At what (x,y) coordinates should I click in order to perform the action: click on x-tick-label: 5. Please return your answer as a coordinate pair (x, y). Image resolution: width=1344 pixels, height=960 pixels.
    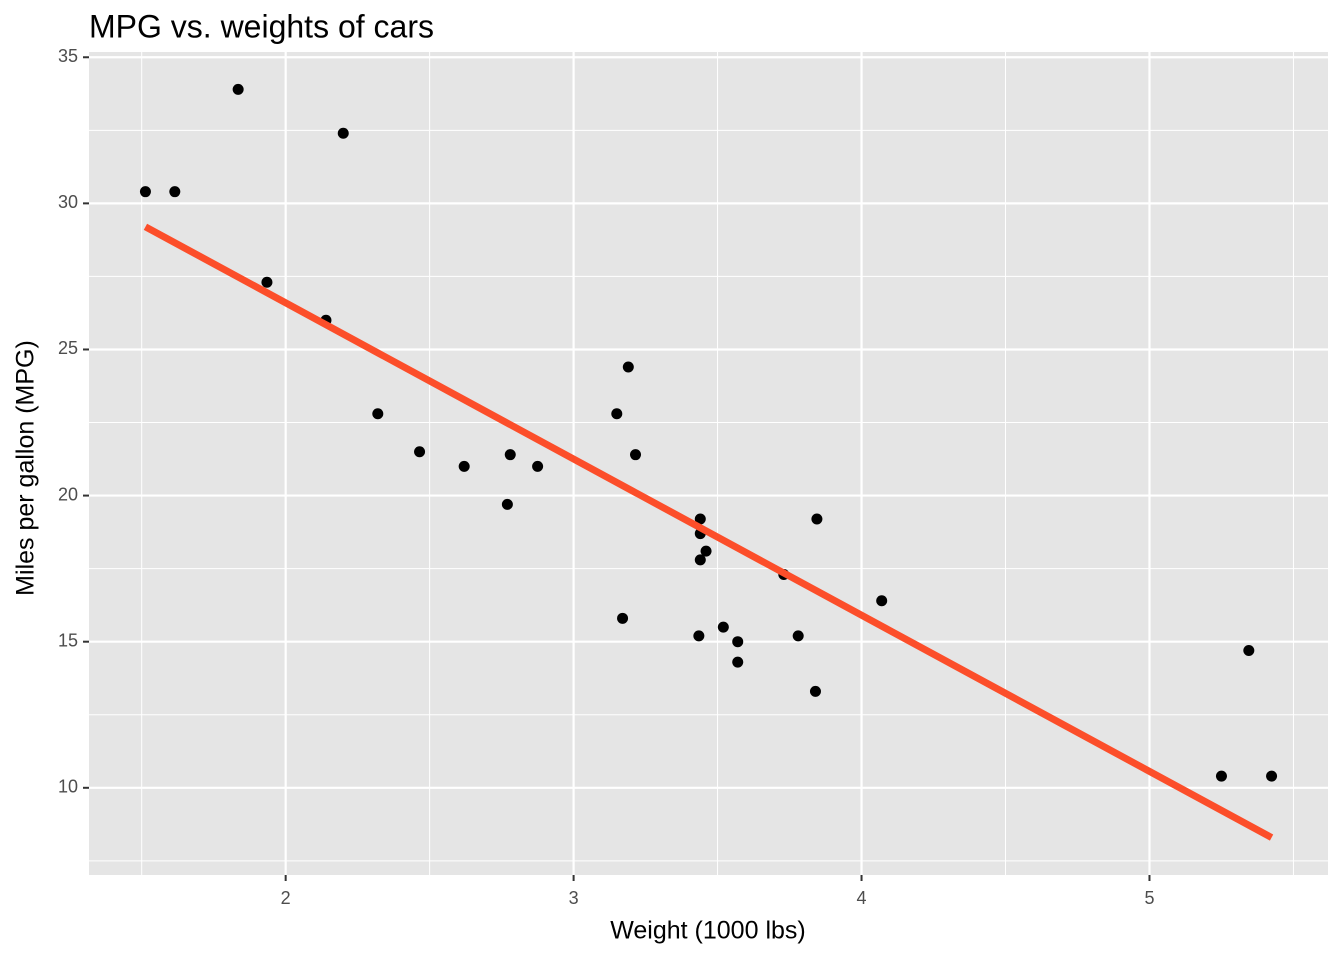
    Looking at the image, I should click on (1149, 898).